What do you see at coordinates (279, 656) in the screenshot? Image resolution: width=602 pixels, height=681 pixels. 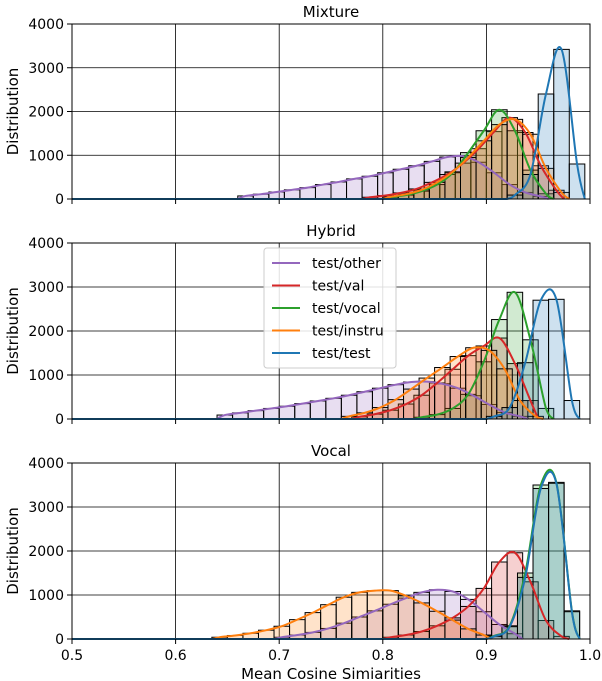 I see `x-tick-label: 0.7` at bounding box center [279, 656].